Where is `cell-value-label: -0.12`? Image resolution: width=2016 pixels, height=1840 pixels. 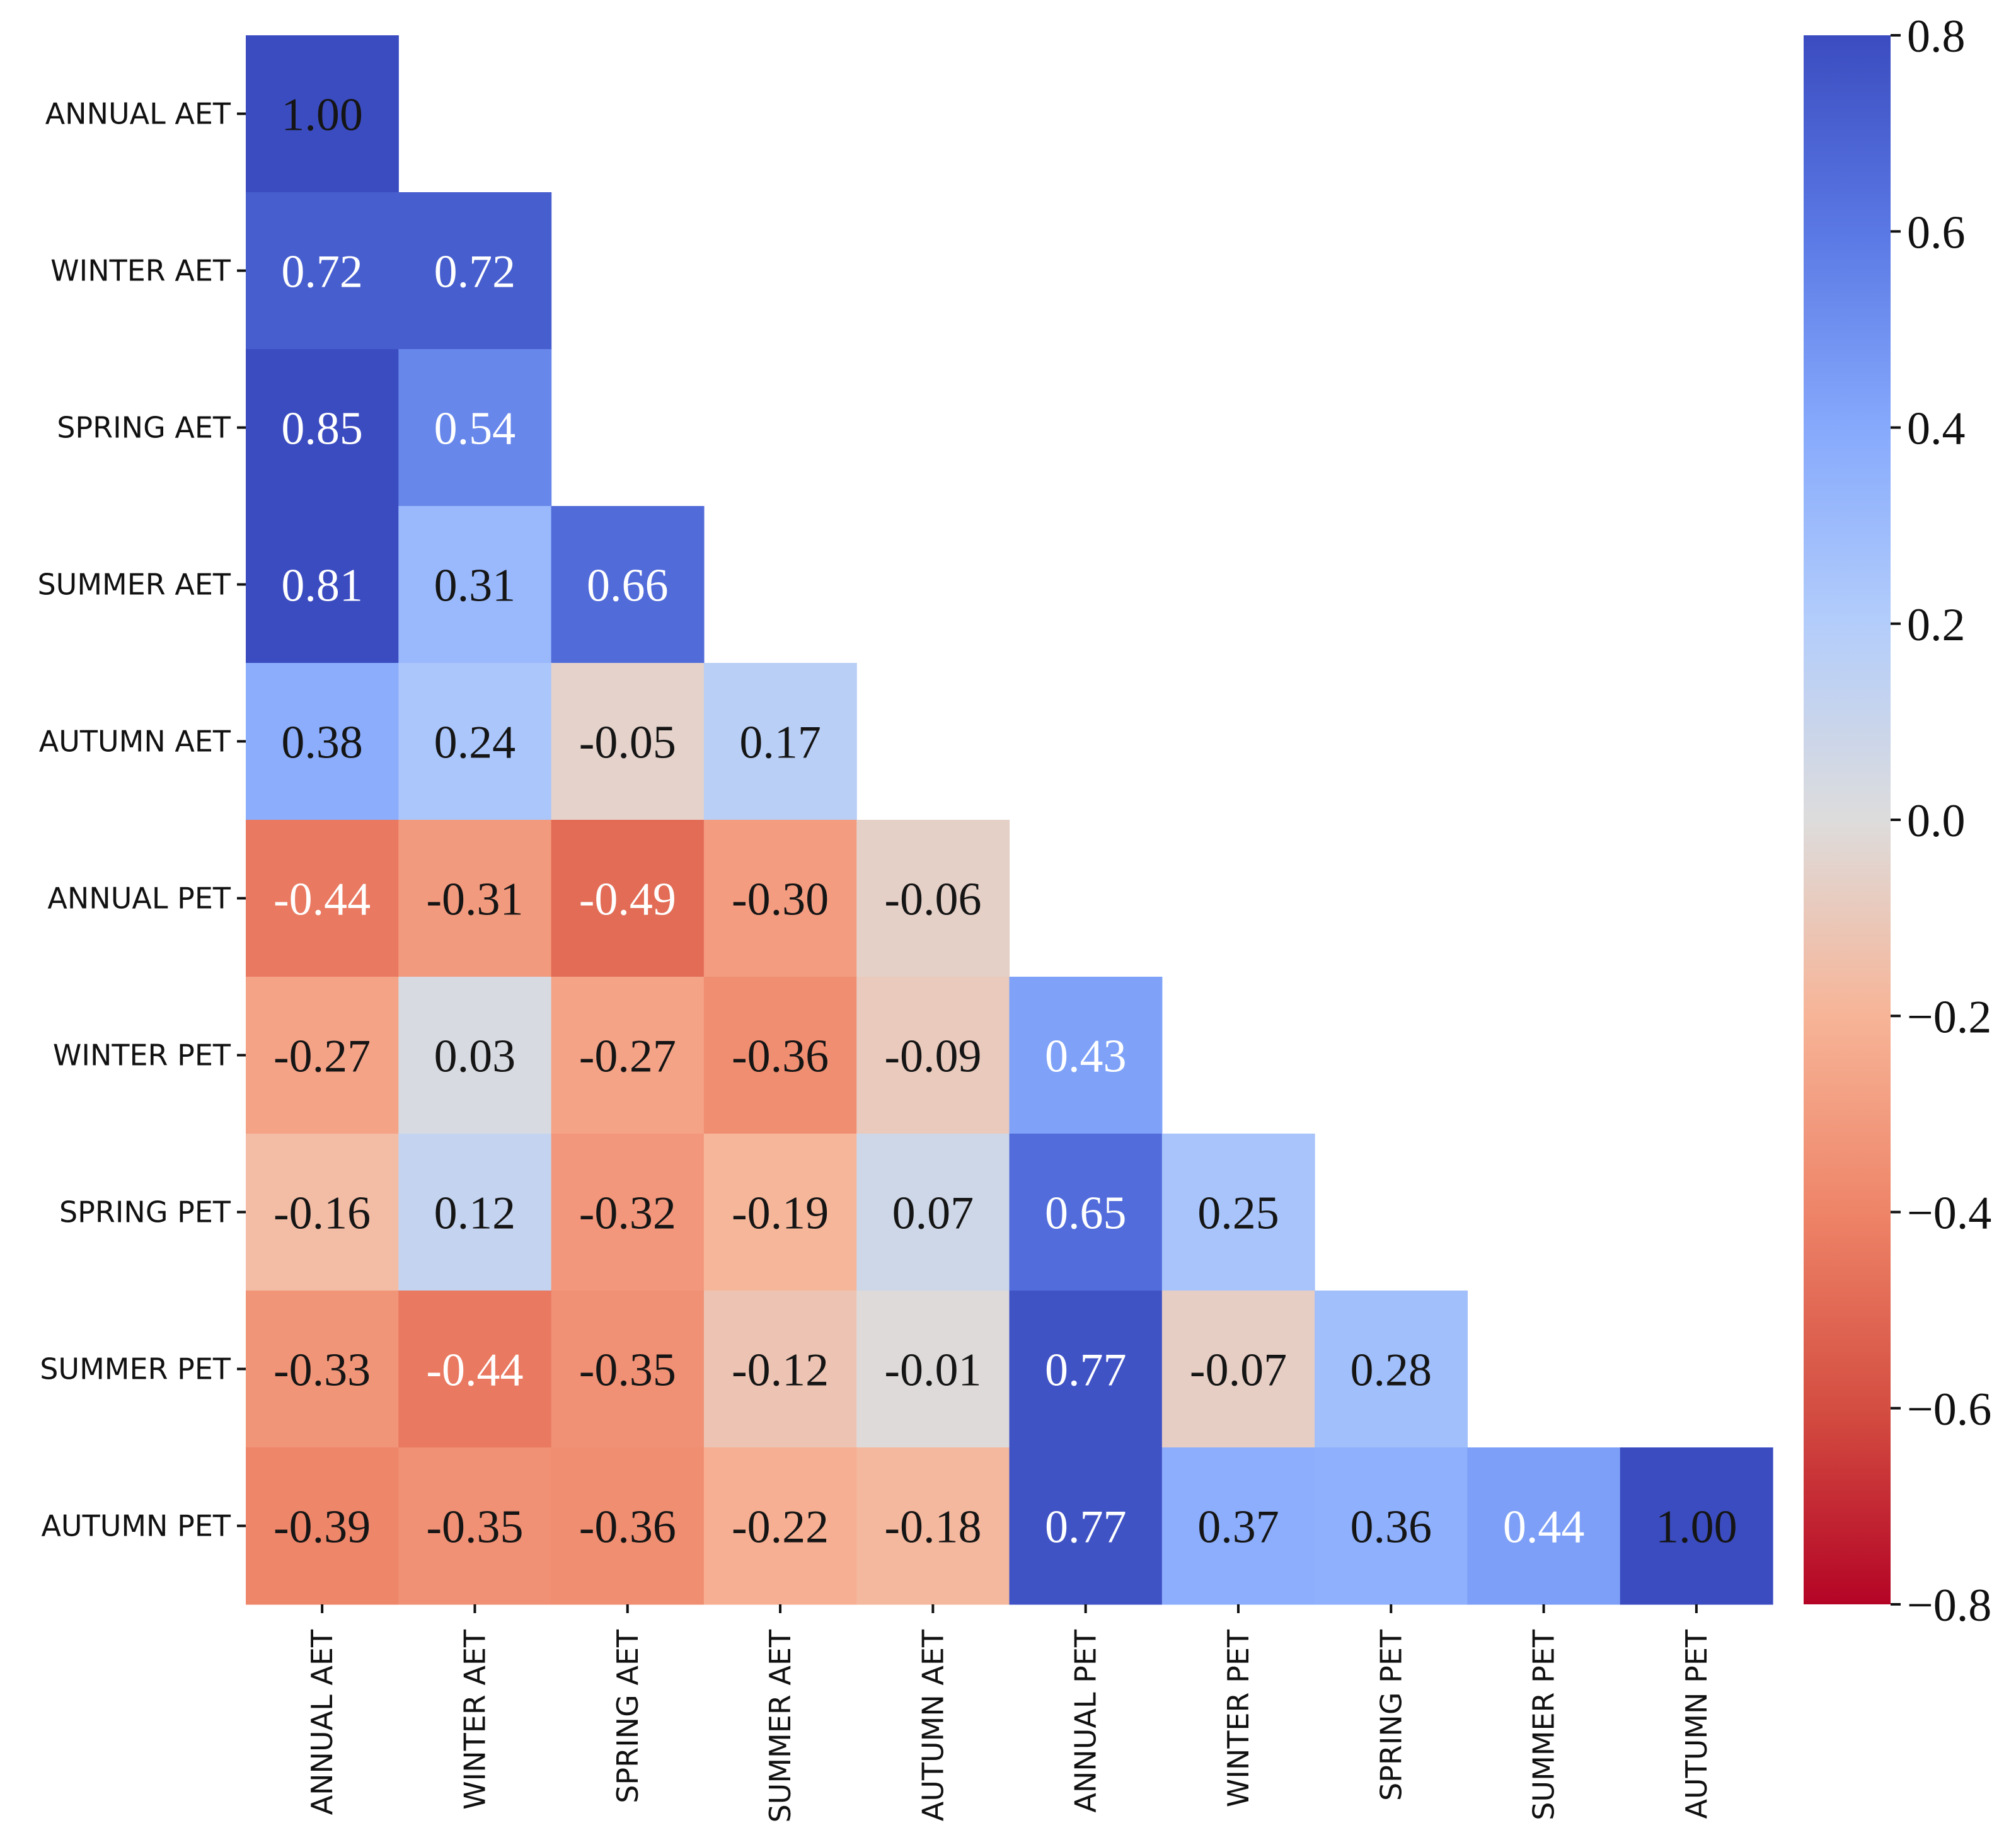 cell-value-label: -0.12 is located at coordinates (780, 1370).